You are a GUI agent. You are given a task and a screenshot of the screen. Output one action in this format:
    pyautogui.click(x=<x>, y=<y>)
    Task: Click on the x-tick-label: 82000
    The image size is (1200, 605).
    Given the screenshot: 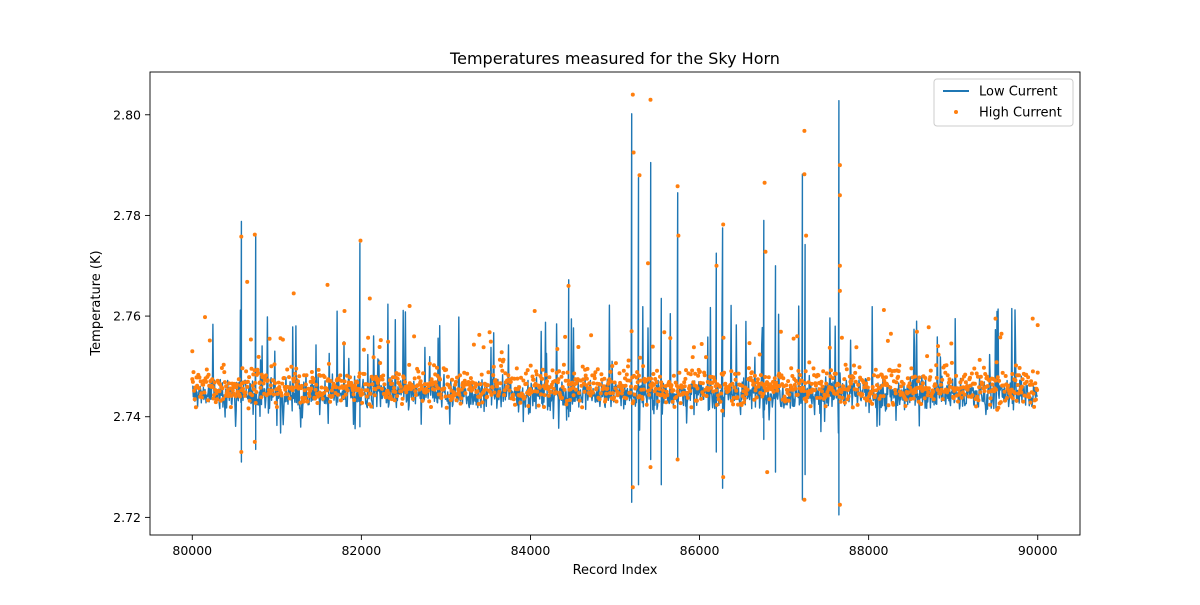 What is the action you would take?
    pyautogui.click(x=361, y=550)
    